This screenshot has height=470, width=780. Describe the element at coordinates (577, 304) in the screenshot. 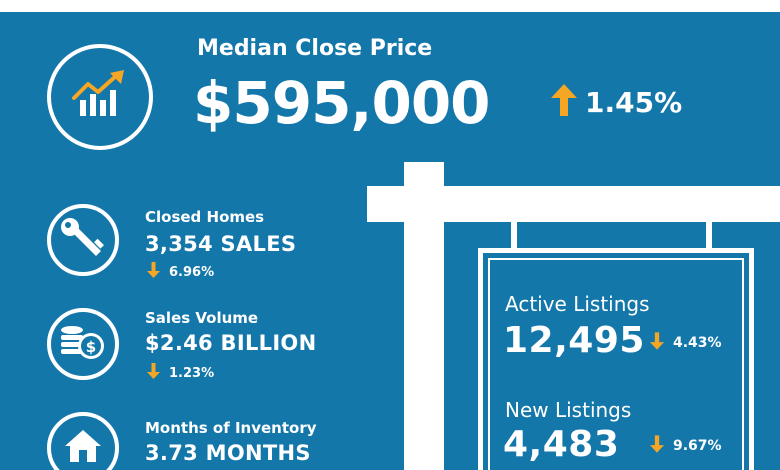

I see `active-listings-label: Active Listings` at that location.